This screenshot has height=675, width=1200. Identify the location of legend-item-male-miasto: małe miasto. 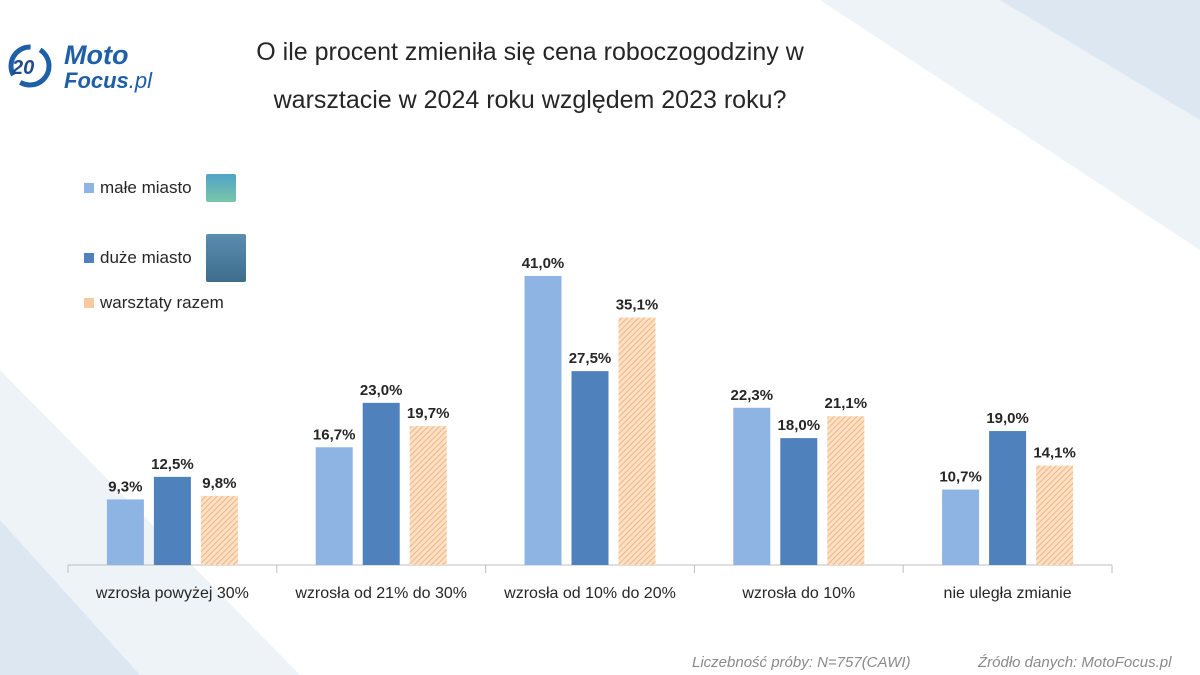
(160, 188).